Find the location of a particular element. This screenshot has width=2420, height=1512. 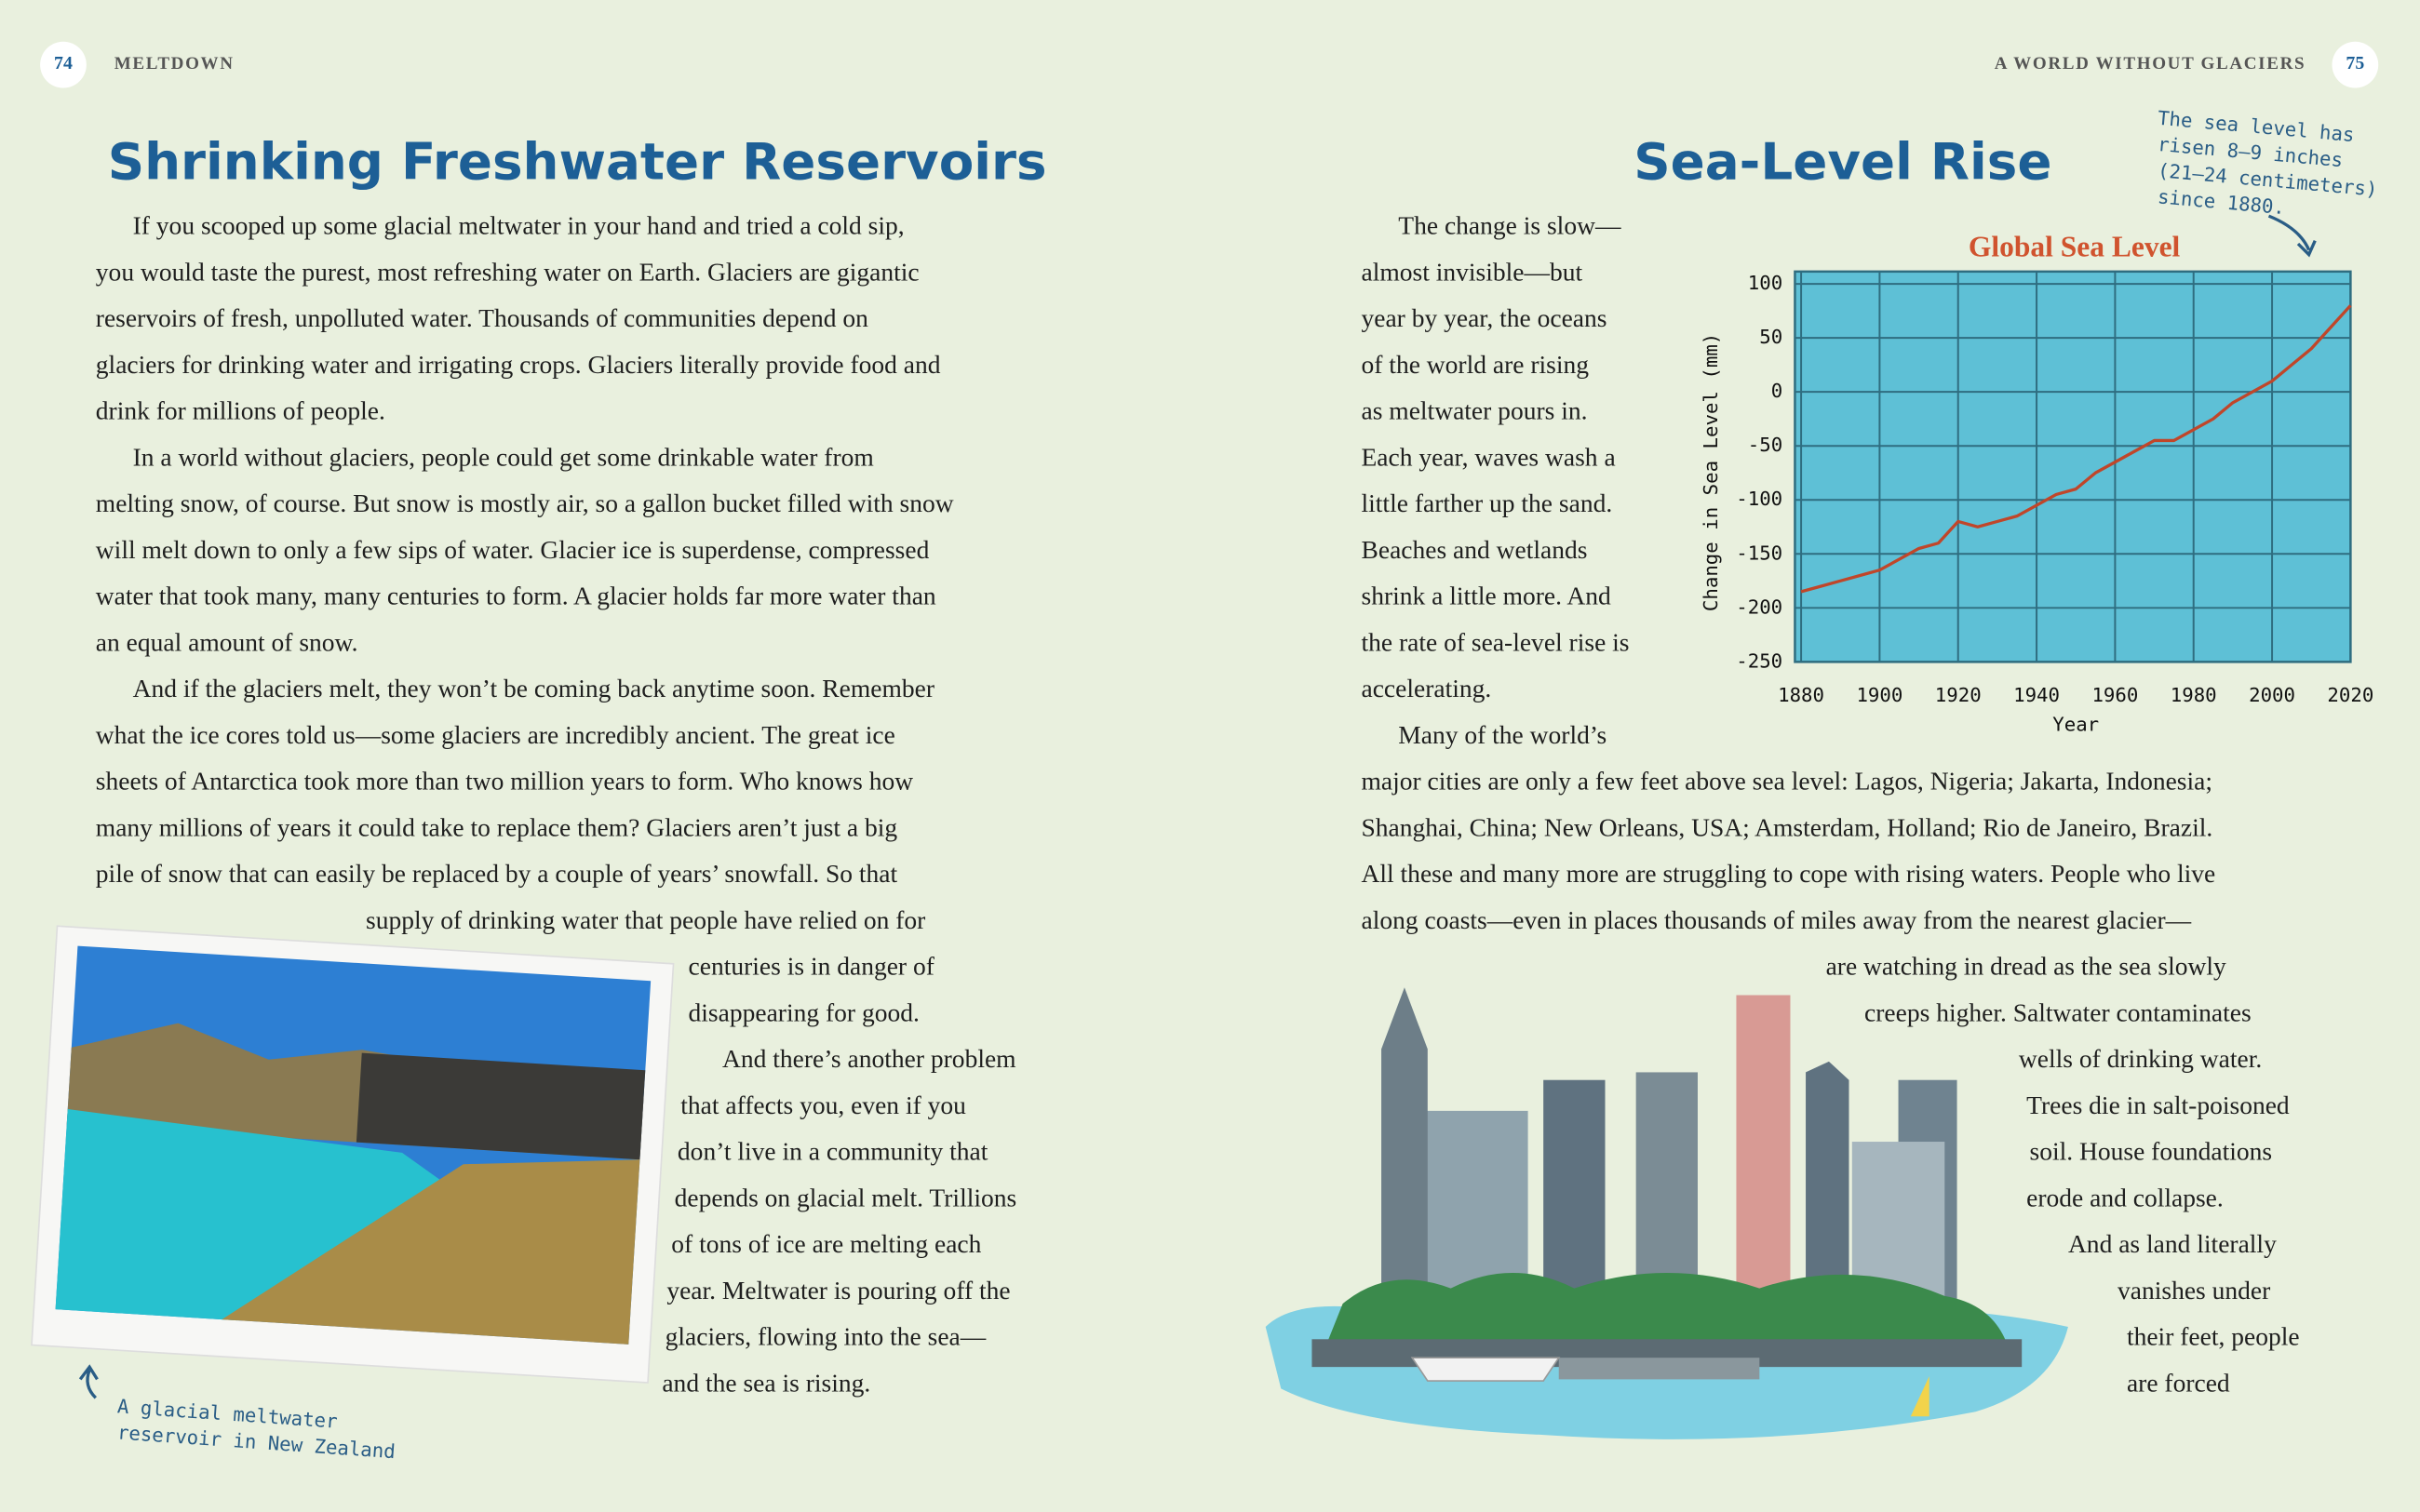

text-line: almost invisible—but is located at coordinates (1472, 271).